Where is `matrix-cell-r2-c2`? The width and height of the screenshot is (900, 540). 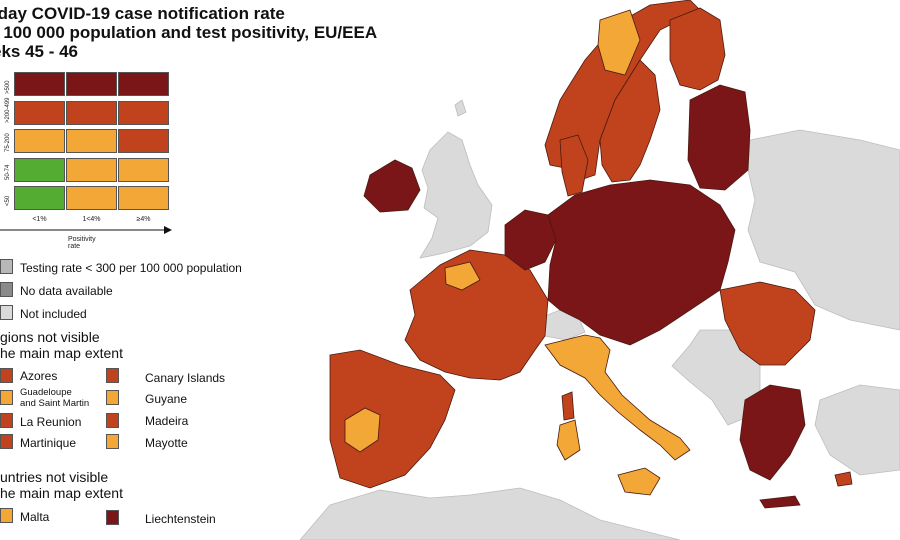
matrix-cell-r2-c2 is located at coordinates (143, 141).